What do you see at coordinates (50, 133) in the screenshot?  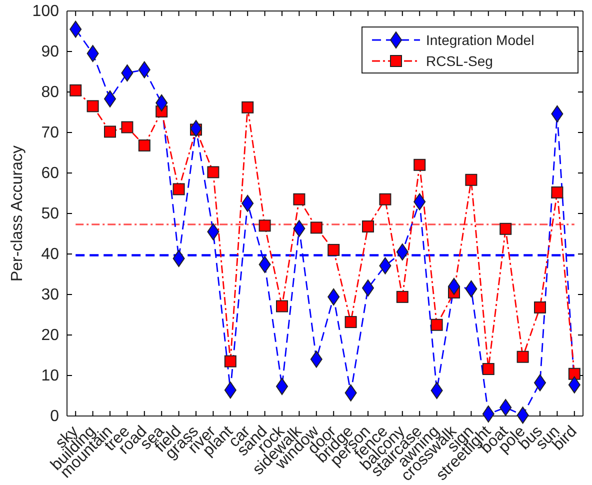 I see `y-tick-label: 70` at bounding box center [50, 133].